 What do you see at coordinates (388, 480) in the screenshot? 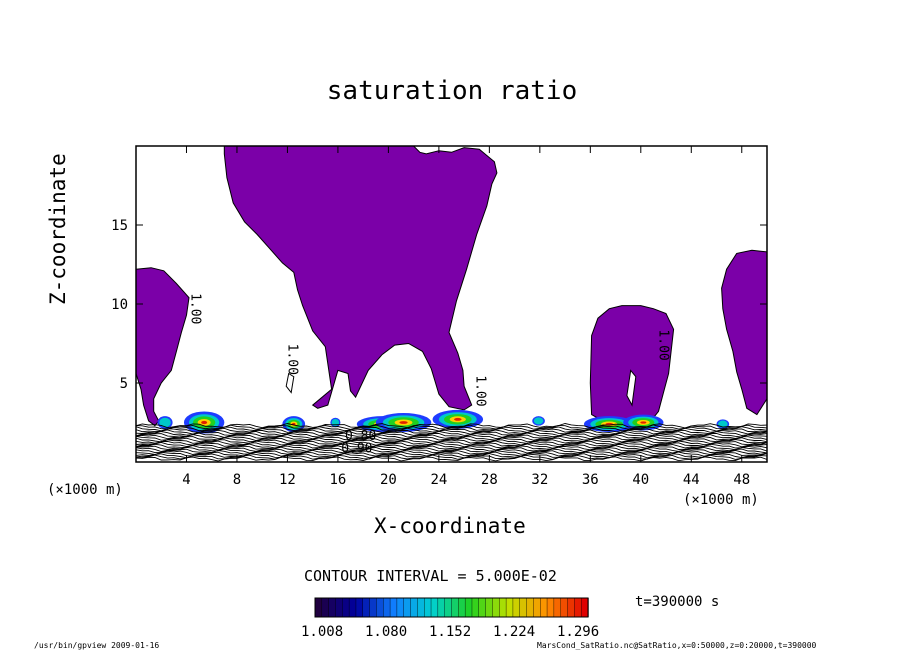
I see `x-tick-label: 20` at bounding box center [388, 480].